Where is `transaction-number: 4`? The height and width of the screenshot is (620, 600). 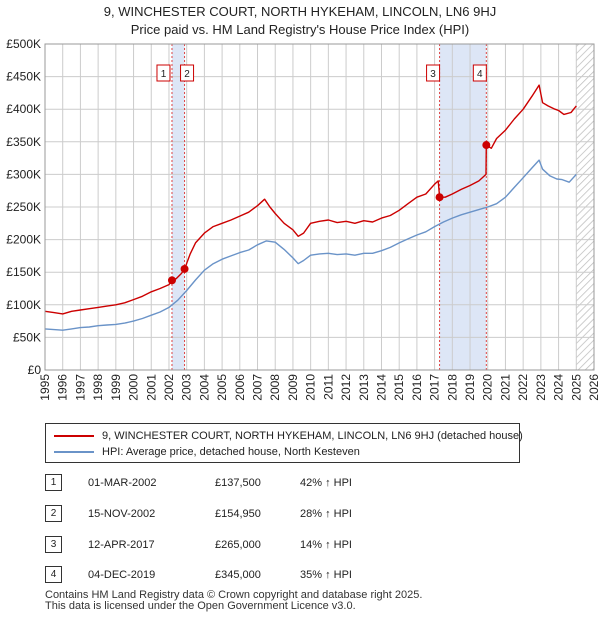
transaction-number: 4 is located at coordinates (53, 574).